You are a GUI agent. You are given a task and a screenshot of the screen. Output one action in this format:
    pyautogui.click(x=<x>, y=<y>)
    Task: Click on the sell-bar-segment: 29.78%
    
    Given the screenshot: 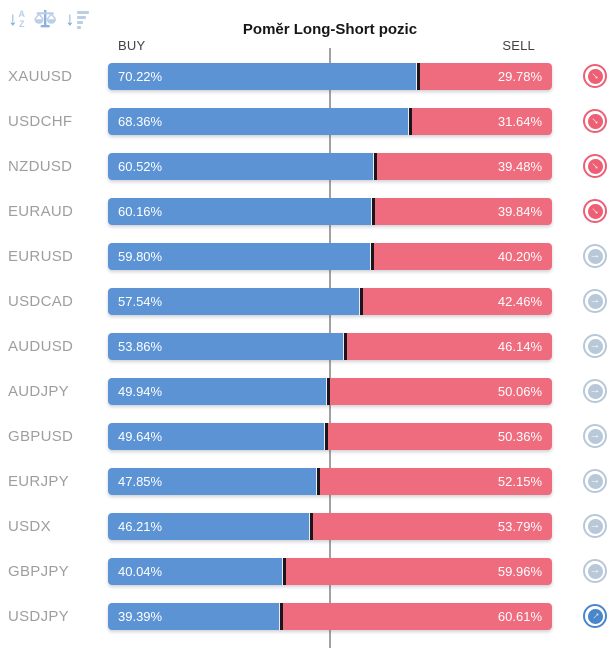 What is the action you would take?
    pyautogui.click(x=485, y=76)
    